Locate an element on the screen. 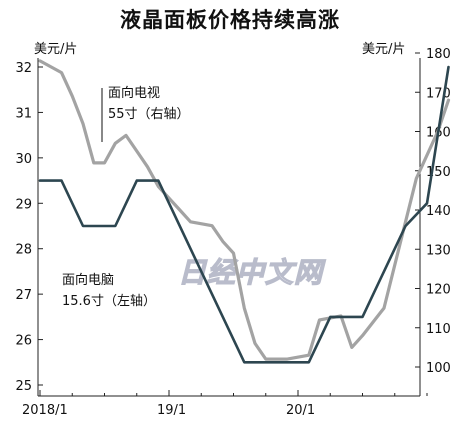  x-axis-tick-label: 20/1 is located at coordinates (300, 410).